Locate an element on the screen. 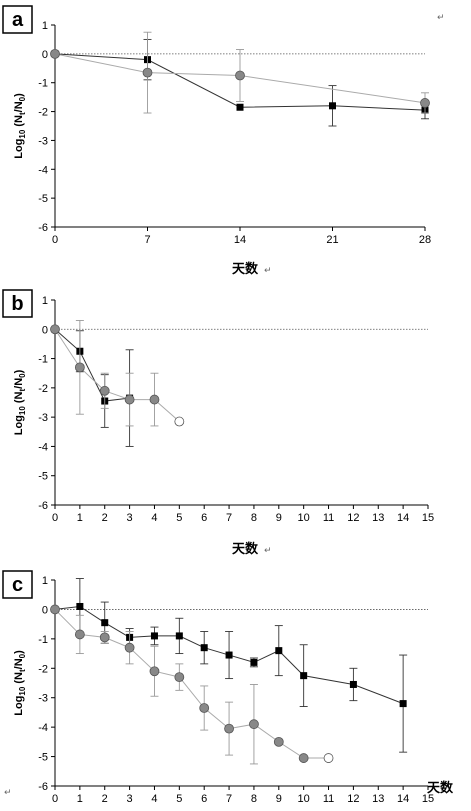 Image resolution: width=471 pixels, height=811 pixels. panel-label: b is located at coordinates (17, 304).